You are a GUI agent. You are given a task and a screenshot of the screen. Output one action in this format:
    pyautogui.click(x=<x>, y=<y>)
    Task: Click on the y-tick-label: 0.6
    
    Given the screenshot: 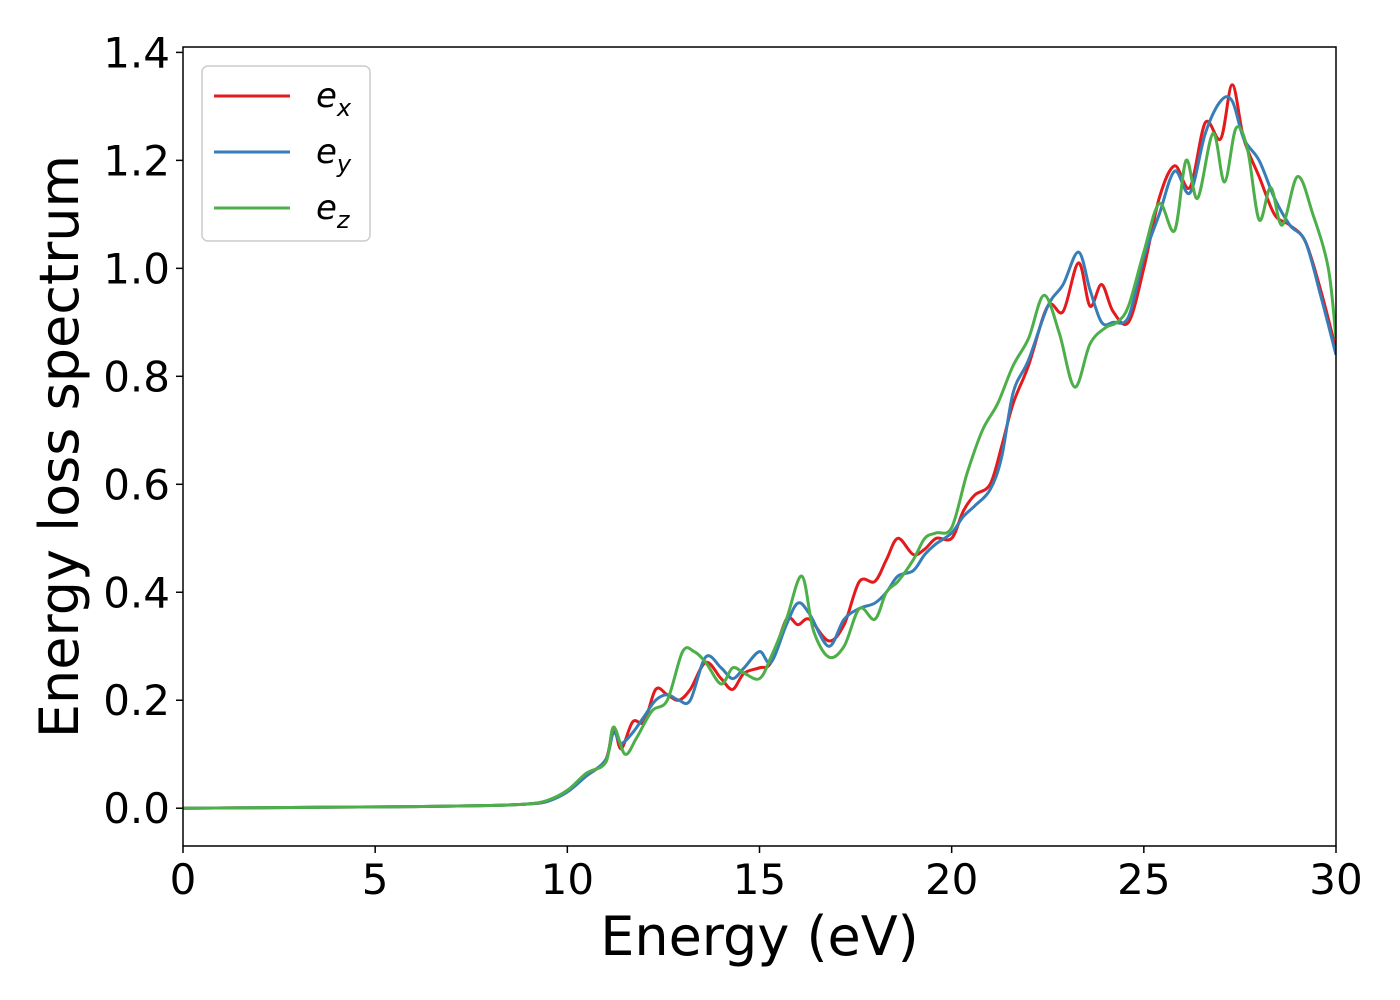 What is the action you would take?
    pyautogui.click(x=136, y=484)
    